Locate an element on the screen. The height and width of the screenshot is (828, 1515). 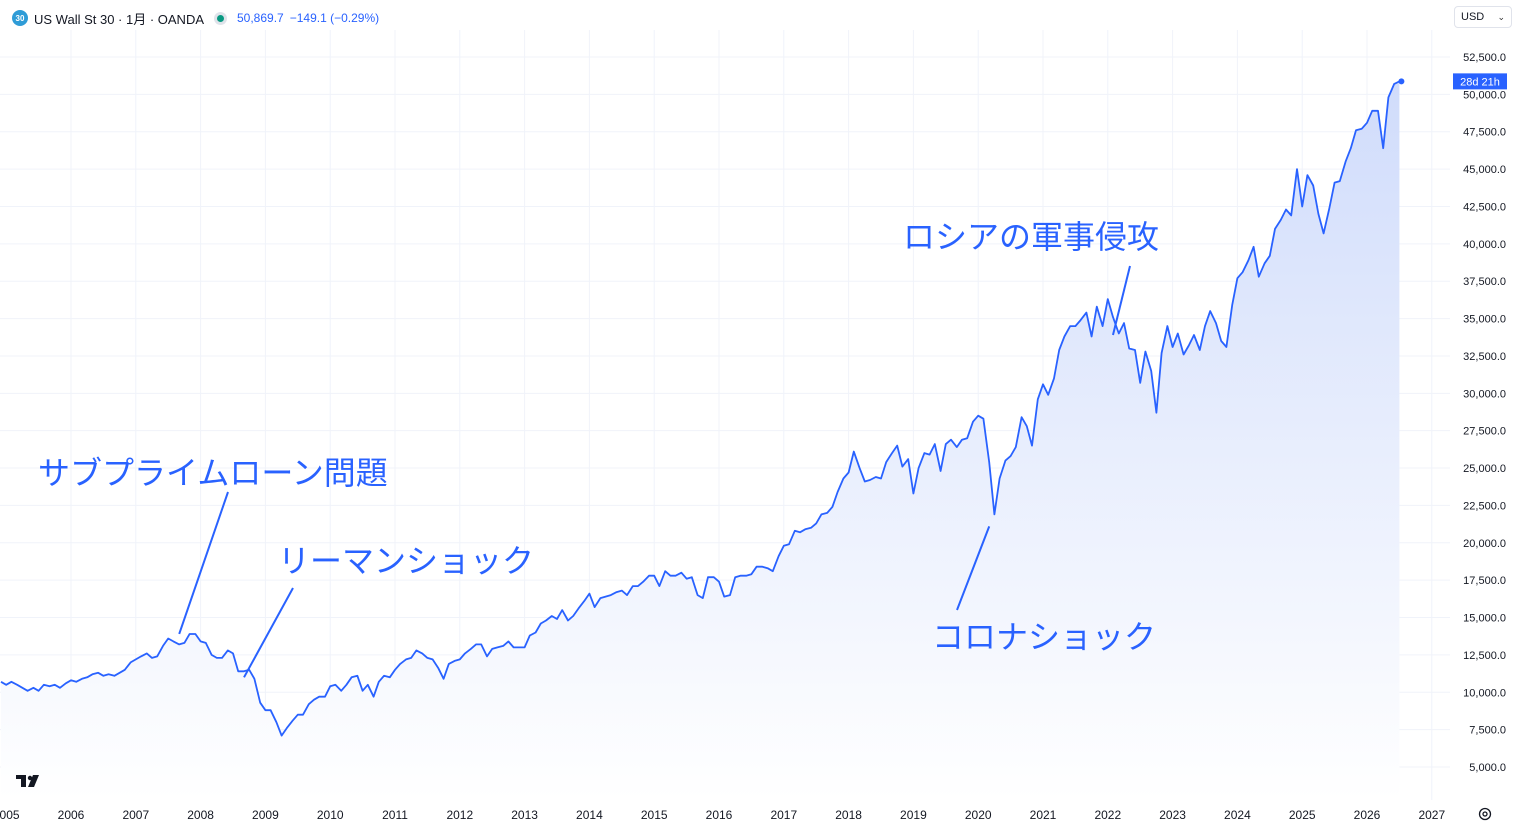
countdown-label: 28d 21h is located at coordinates (1480, 82).